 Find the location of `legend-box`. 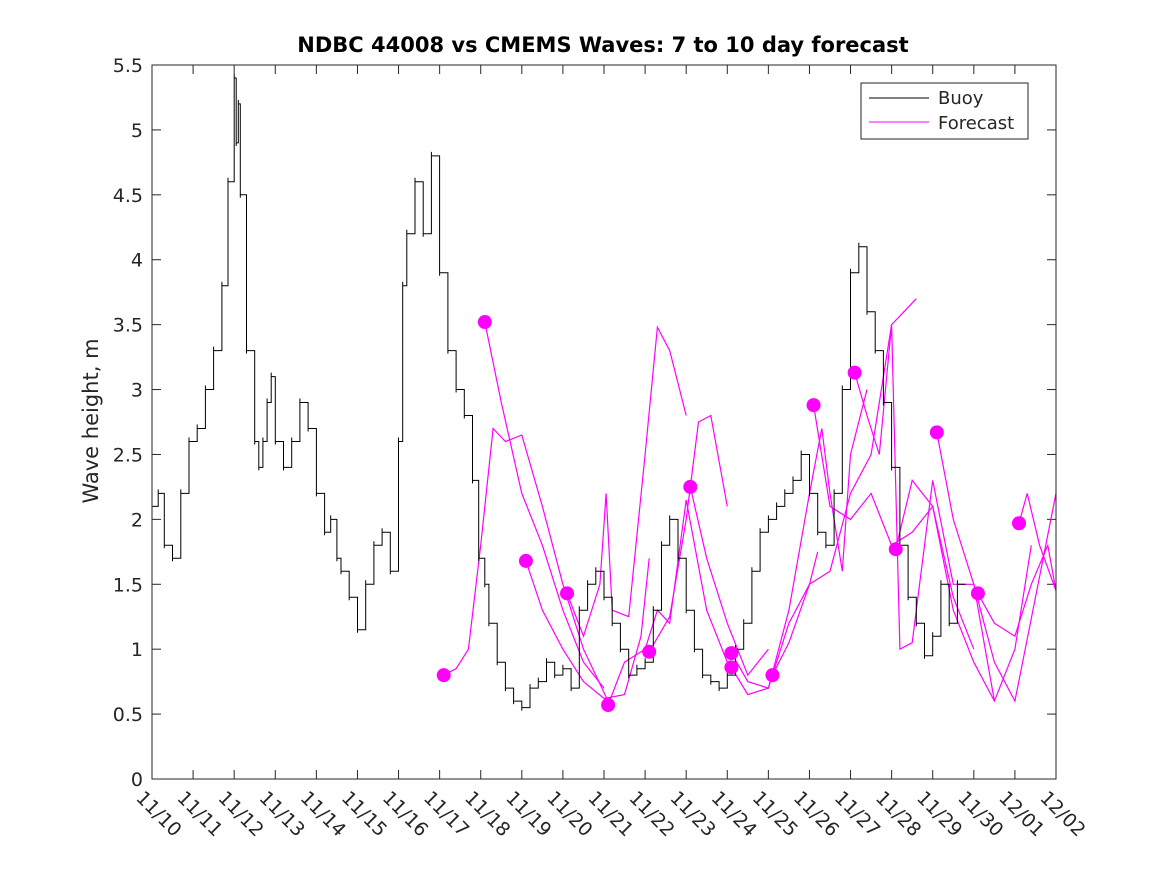

legend-box is located at coordinates (944, 111).